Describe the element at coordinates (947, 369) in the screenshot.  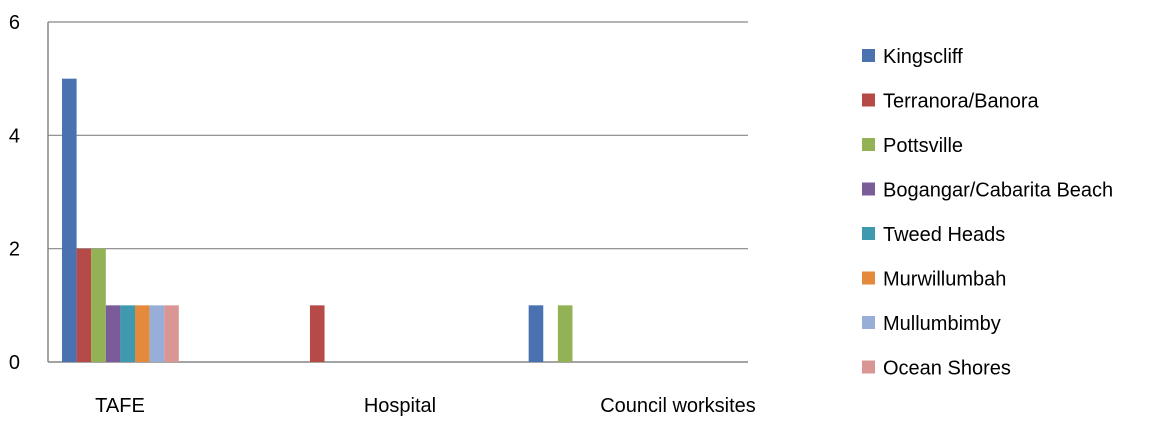
I see `legend-label: Ocean Shores` at that location.